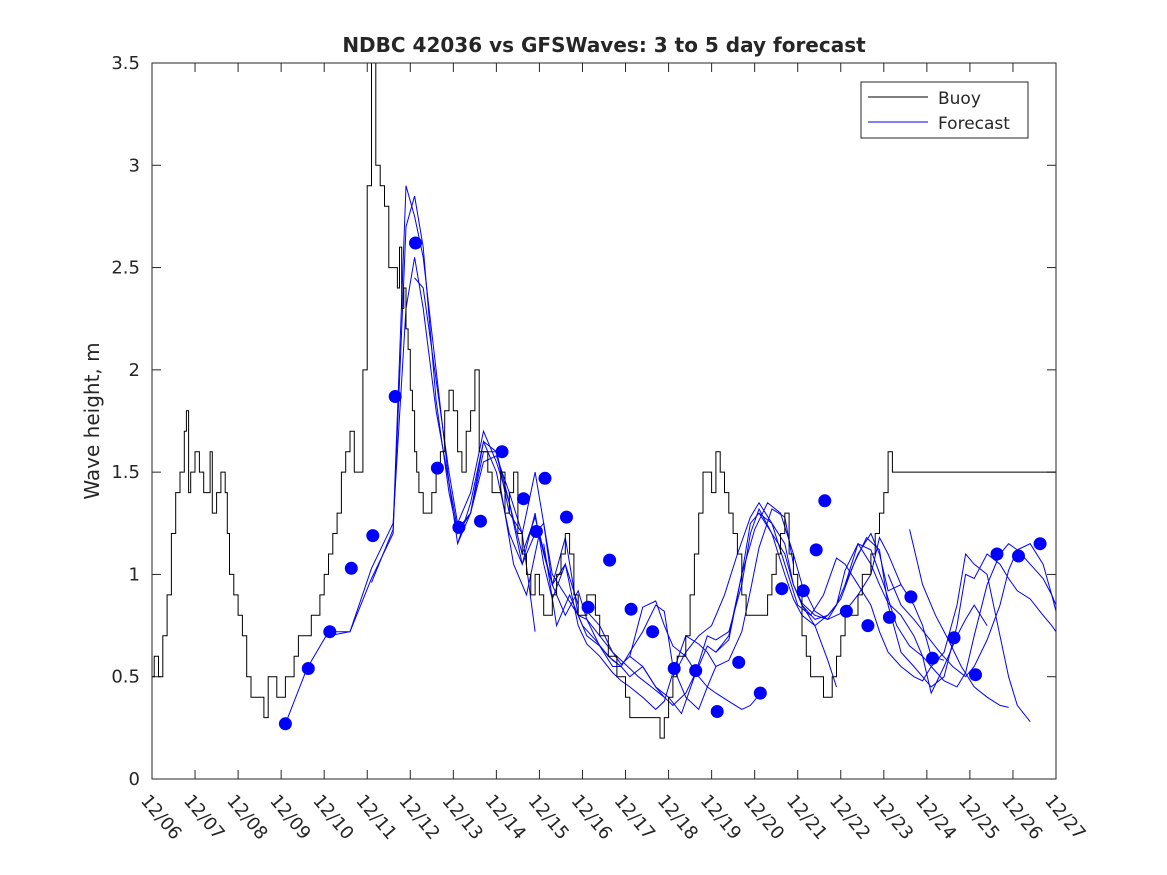 The image size is (1167, 875). Describe the element at coordinates (125, 268) in the screenshot. I see `y-tick-label: 2.5` at that location.